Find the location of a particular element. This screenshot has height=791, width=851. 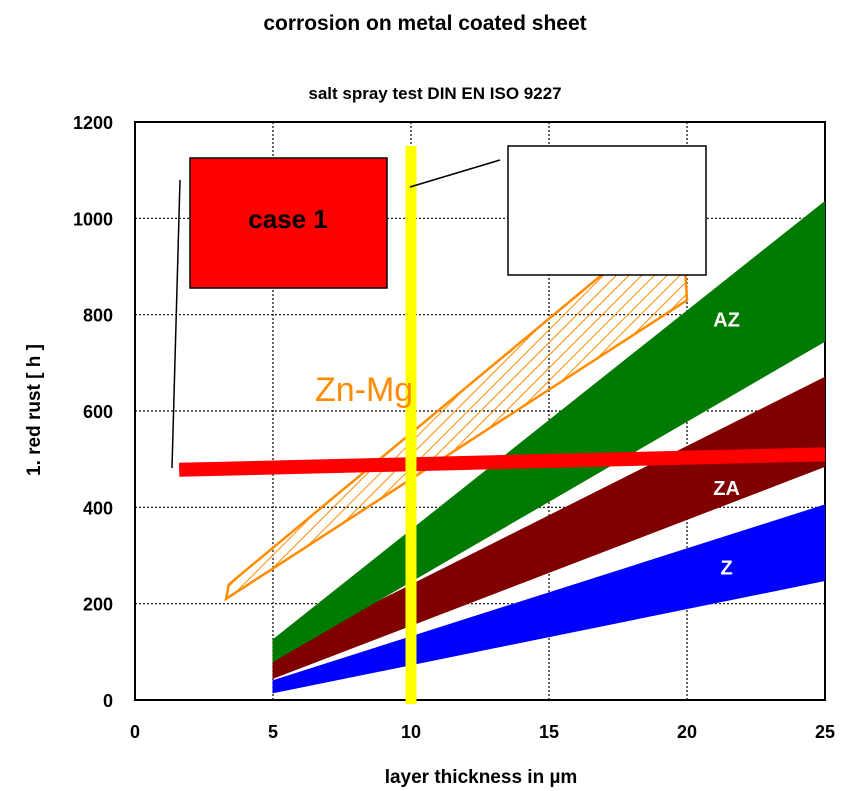

x-tick-label: 15 is located at coordinates (549, 732).